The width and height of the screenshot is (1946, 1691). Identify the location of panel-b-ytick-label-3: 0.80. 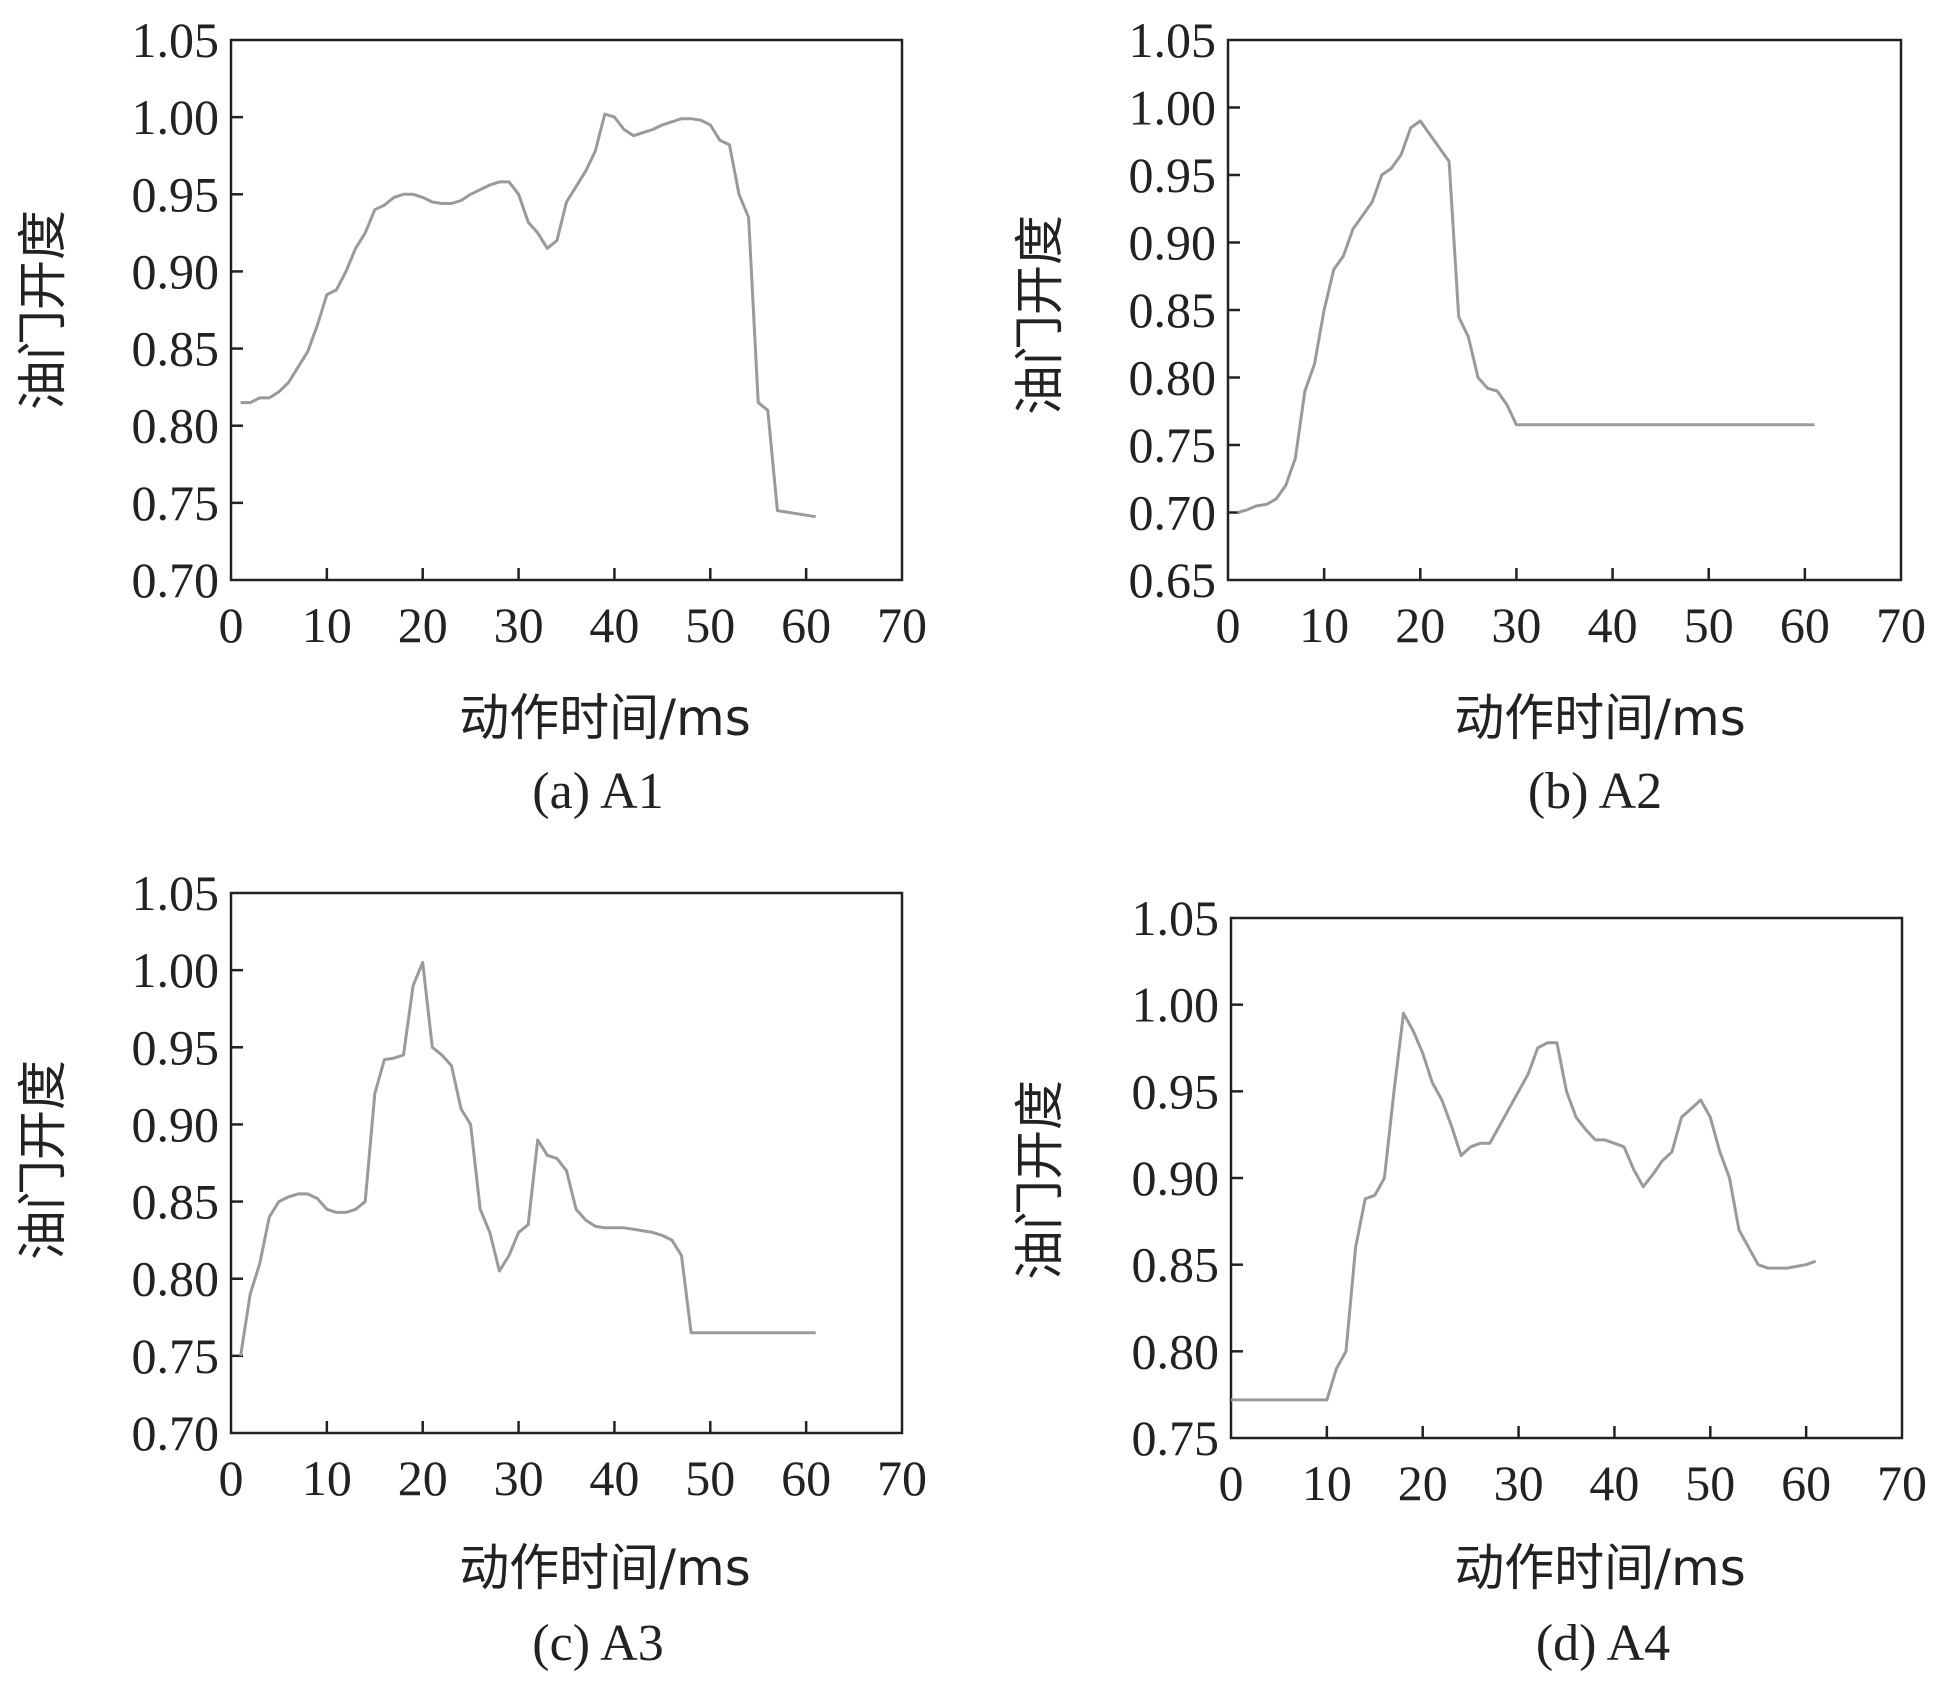
(1173, 378).